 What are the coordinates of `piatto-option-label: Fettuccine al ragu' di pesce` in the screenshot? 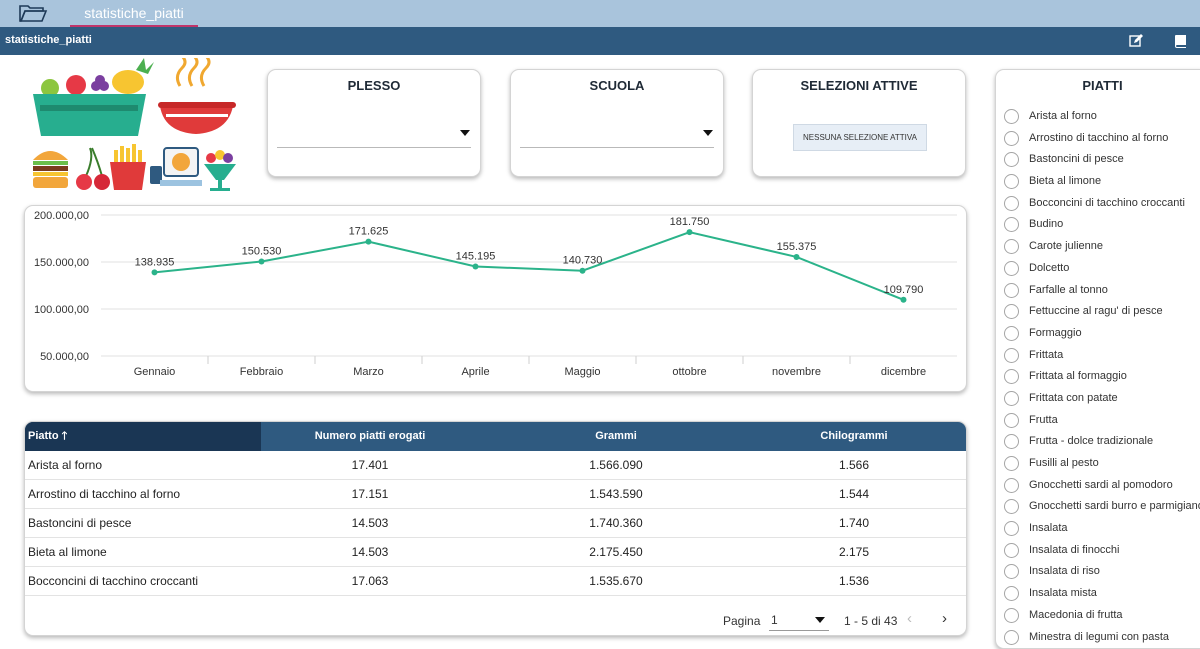 It's located at (1096, 311).